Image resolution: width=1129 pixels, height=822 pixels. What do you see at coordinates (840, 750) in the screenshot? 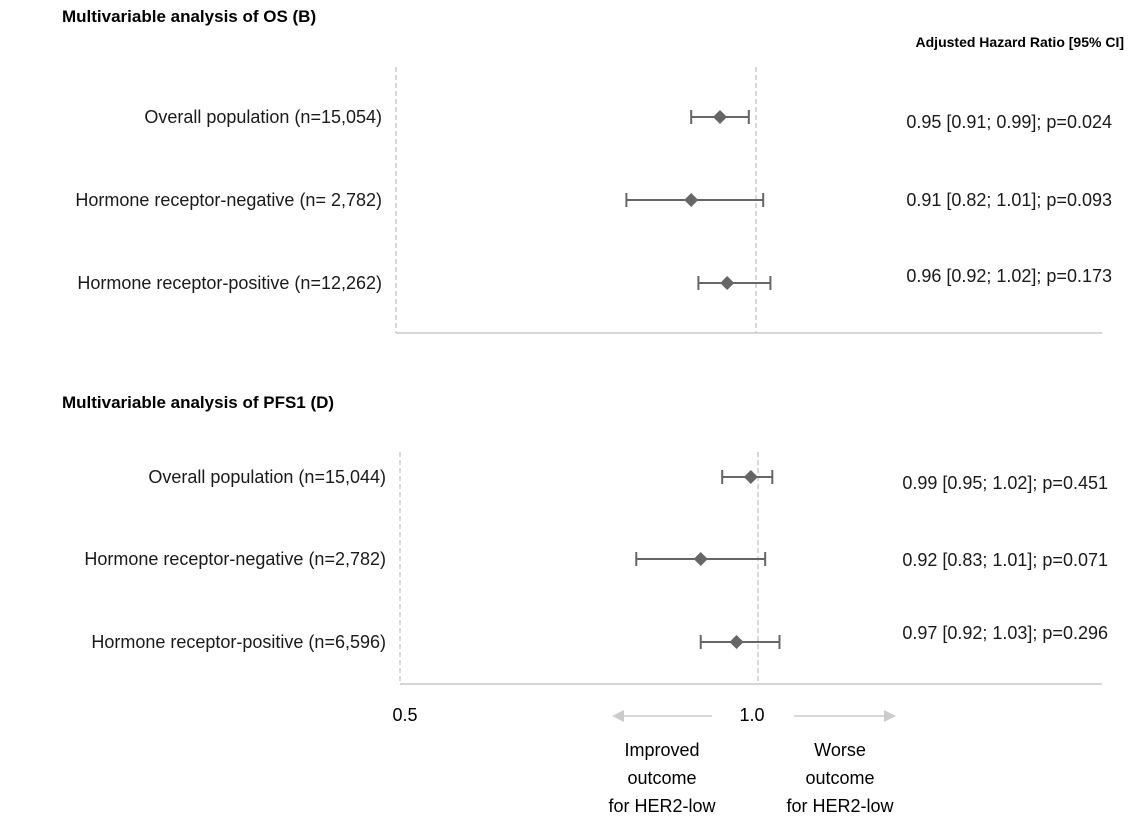
I see `worse-line-1: Worse` at bounding box center [840, 750].